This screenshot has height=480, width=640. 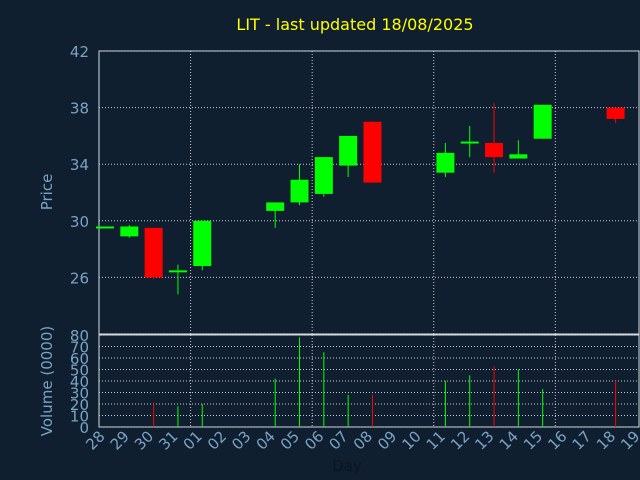 What do you see at coordinates (628, 440) in the screenshot?
I see `x-tick-label: 19` at bounding box center [628, 440].